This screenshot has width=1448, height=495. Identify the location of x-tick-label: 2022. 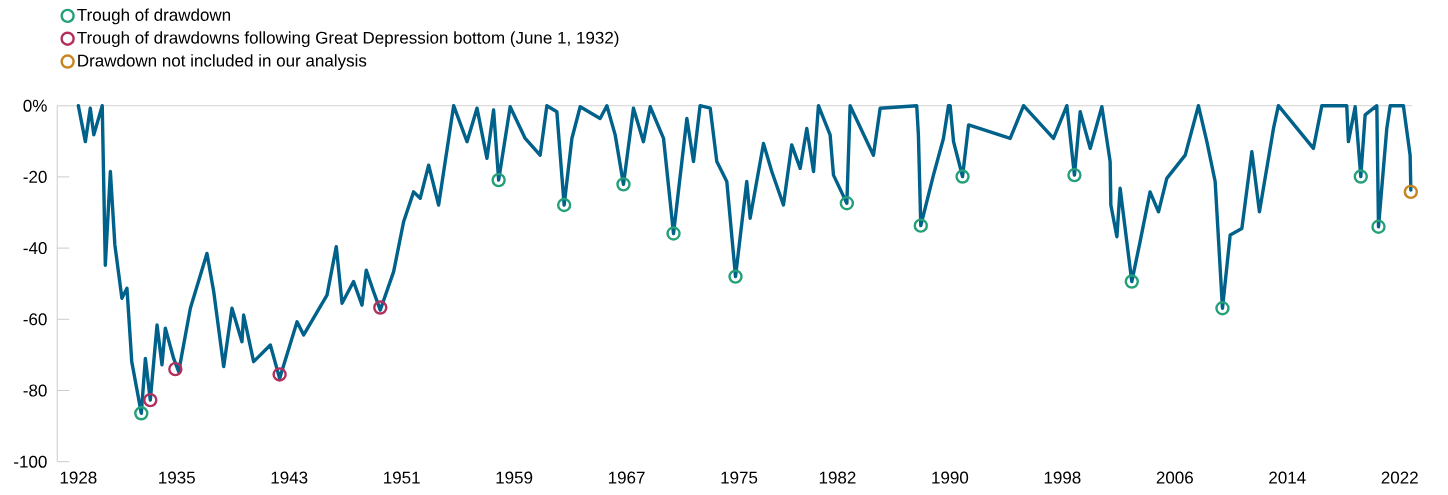
(1399, 477).